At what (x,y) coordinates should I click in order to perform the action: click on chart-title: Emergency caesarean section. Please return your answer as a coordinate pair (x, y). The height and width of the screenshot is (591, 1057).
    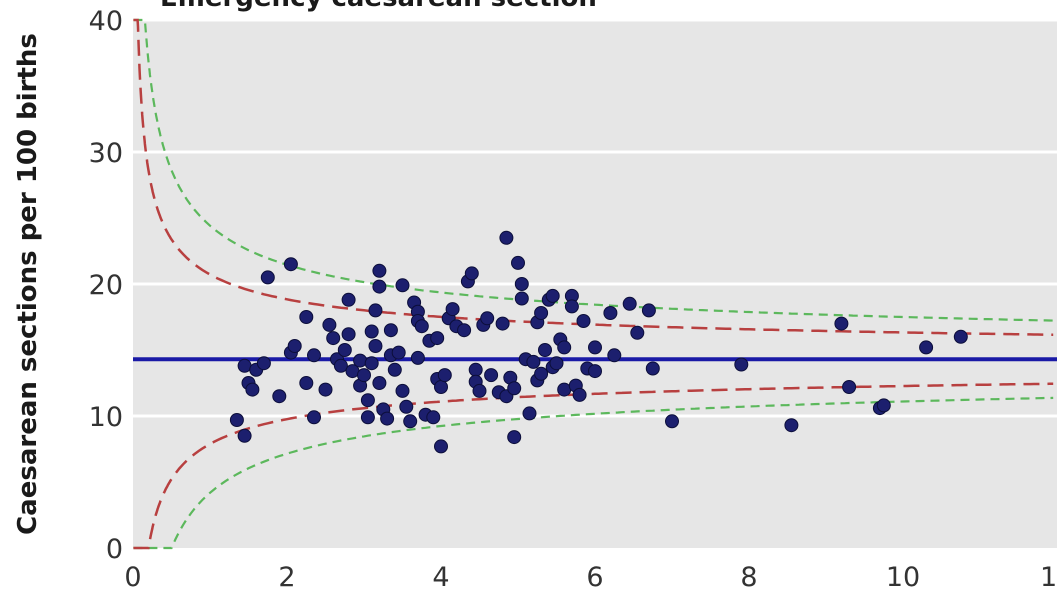
    Looking at the image, I should click on (378, 6).